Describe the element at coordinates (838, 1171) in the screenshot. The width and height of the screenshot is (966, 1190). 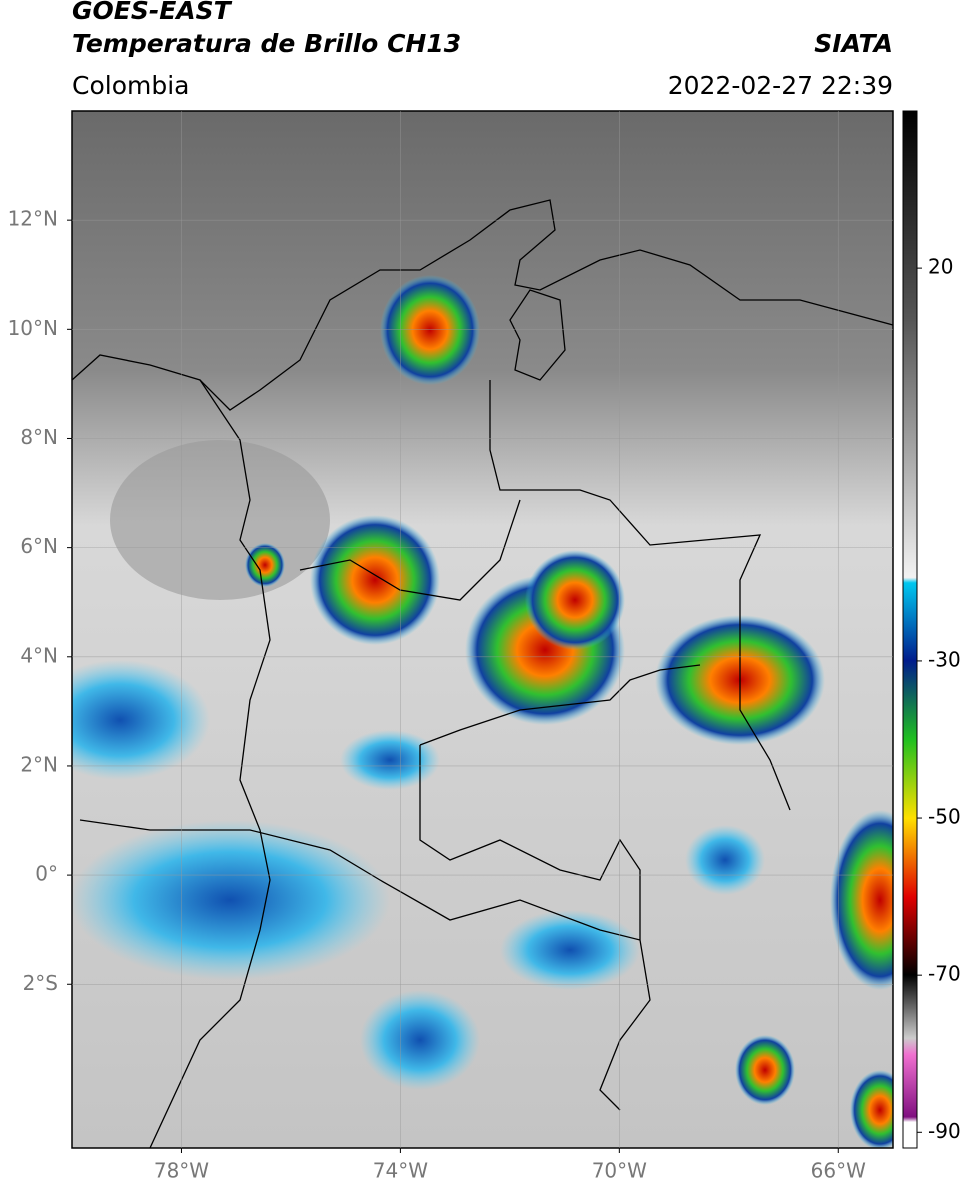
I see `x-tick-label: 66°W` at that location.